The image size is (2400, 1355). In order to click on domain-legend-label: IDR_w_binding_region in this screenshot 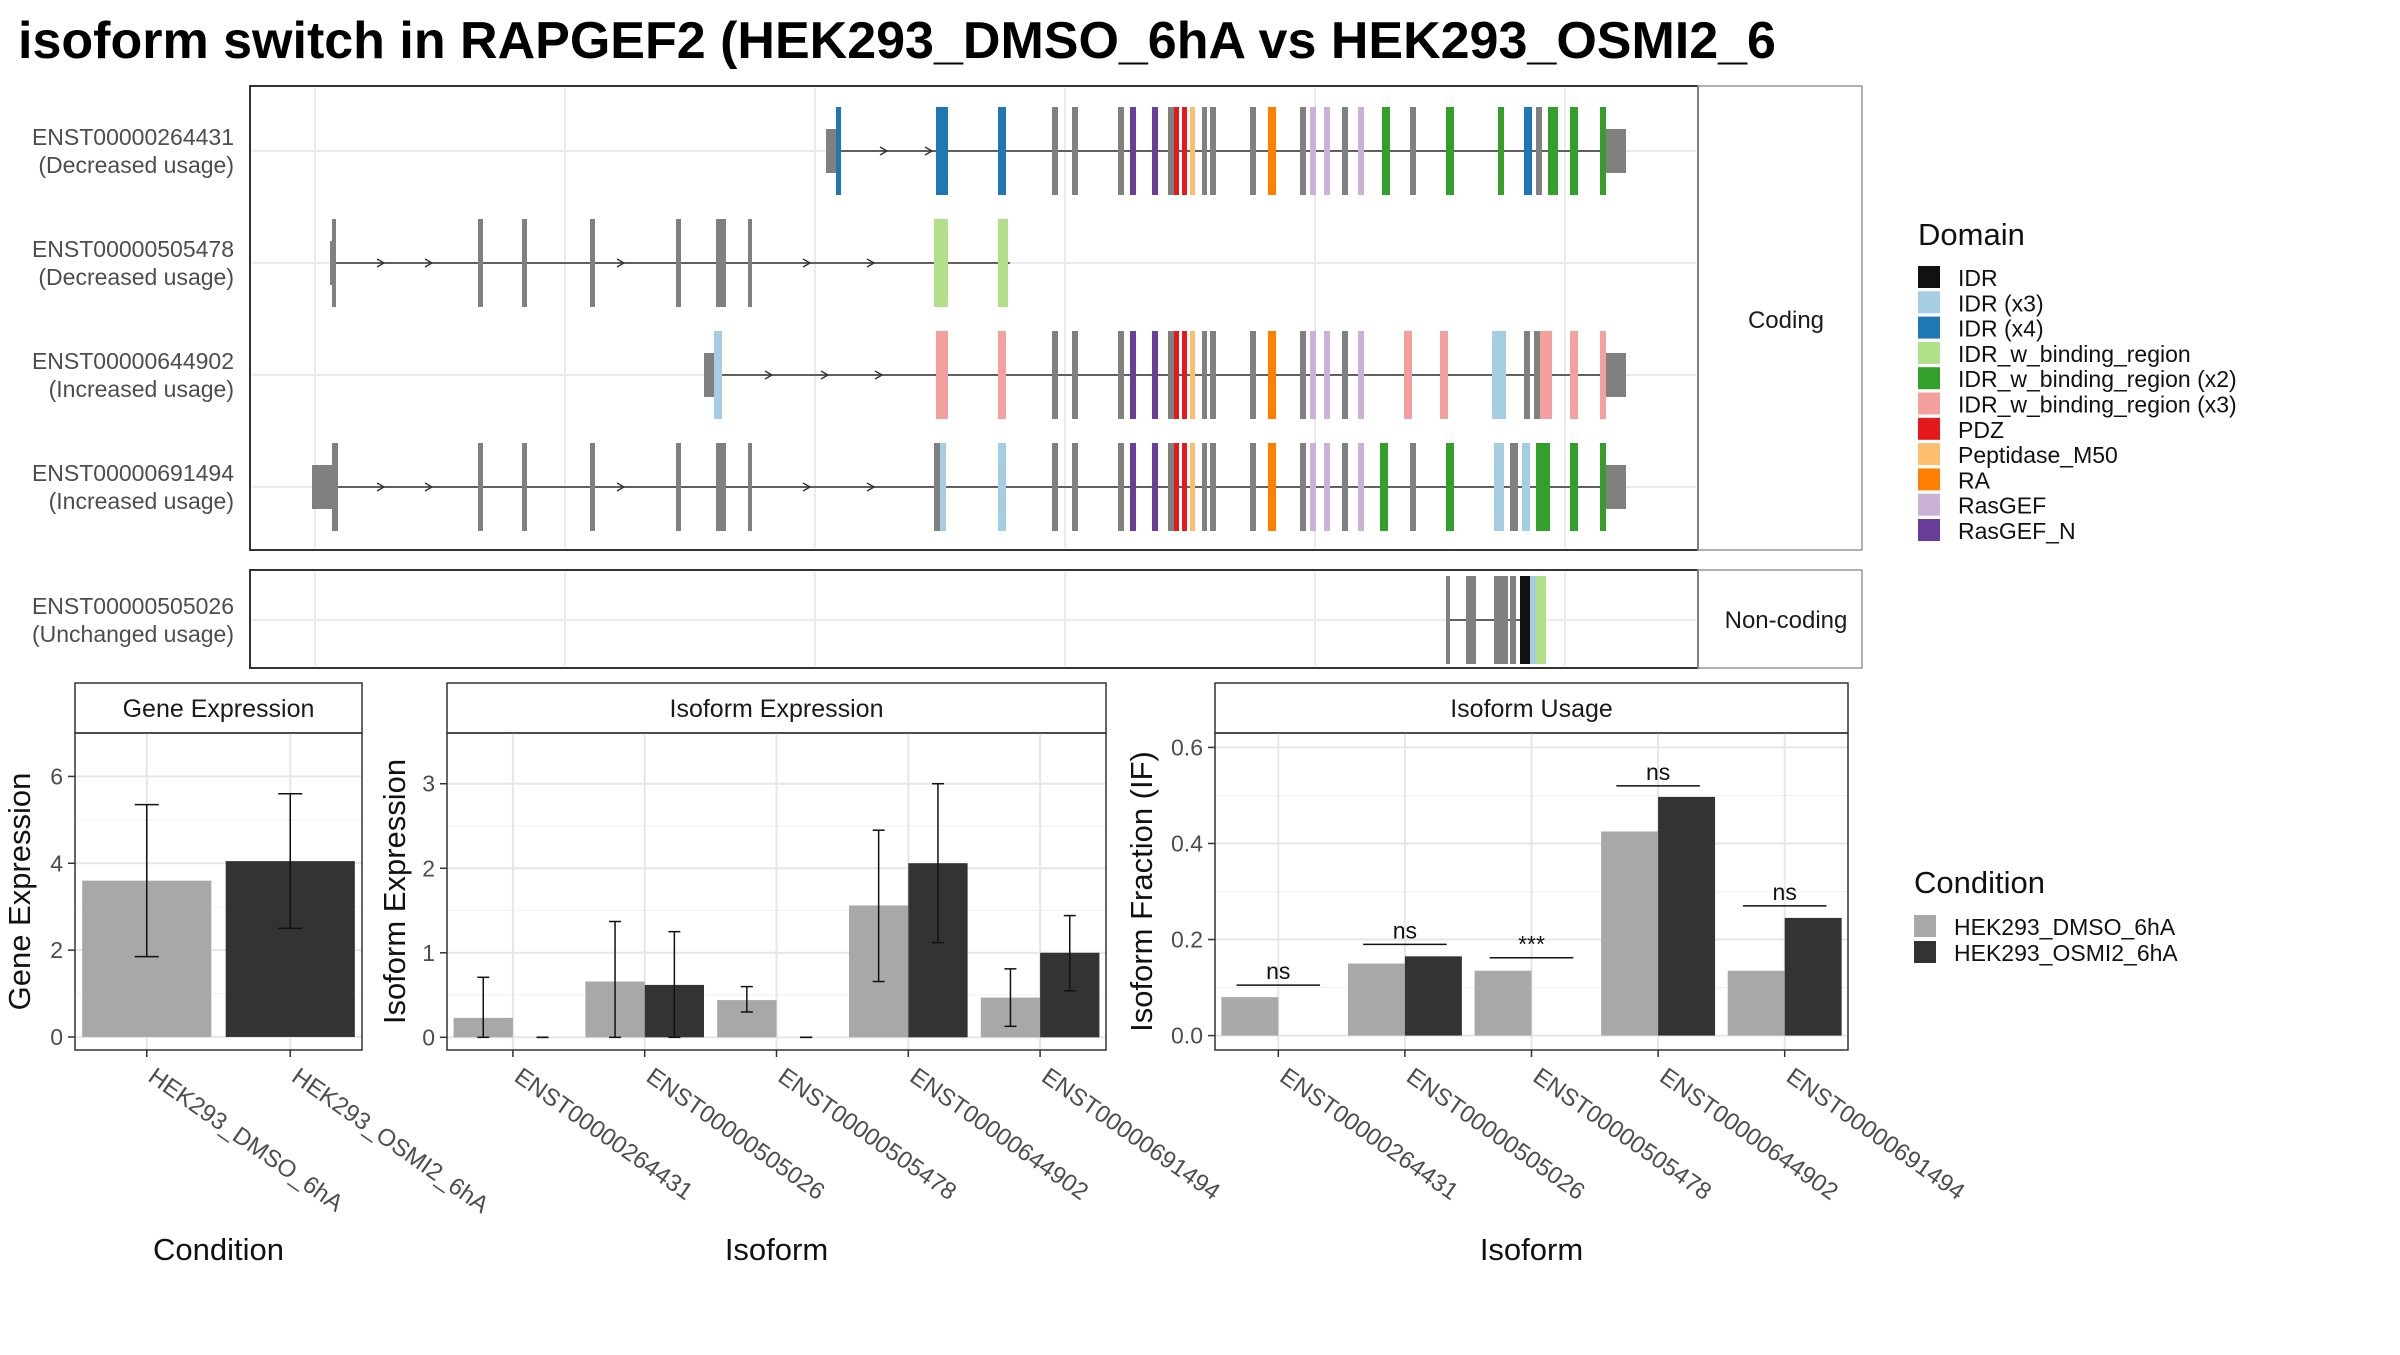, I will do `click(2074, 354)`.